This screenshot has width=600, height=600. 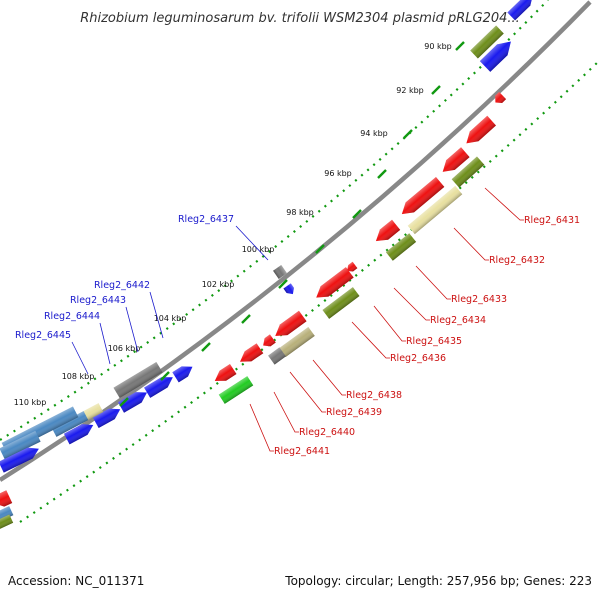 I want to click on gene-label: Rleg2_6432, so click(x=517, y=260).